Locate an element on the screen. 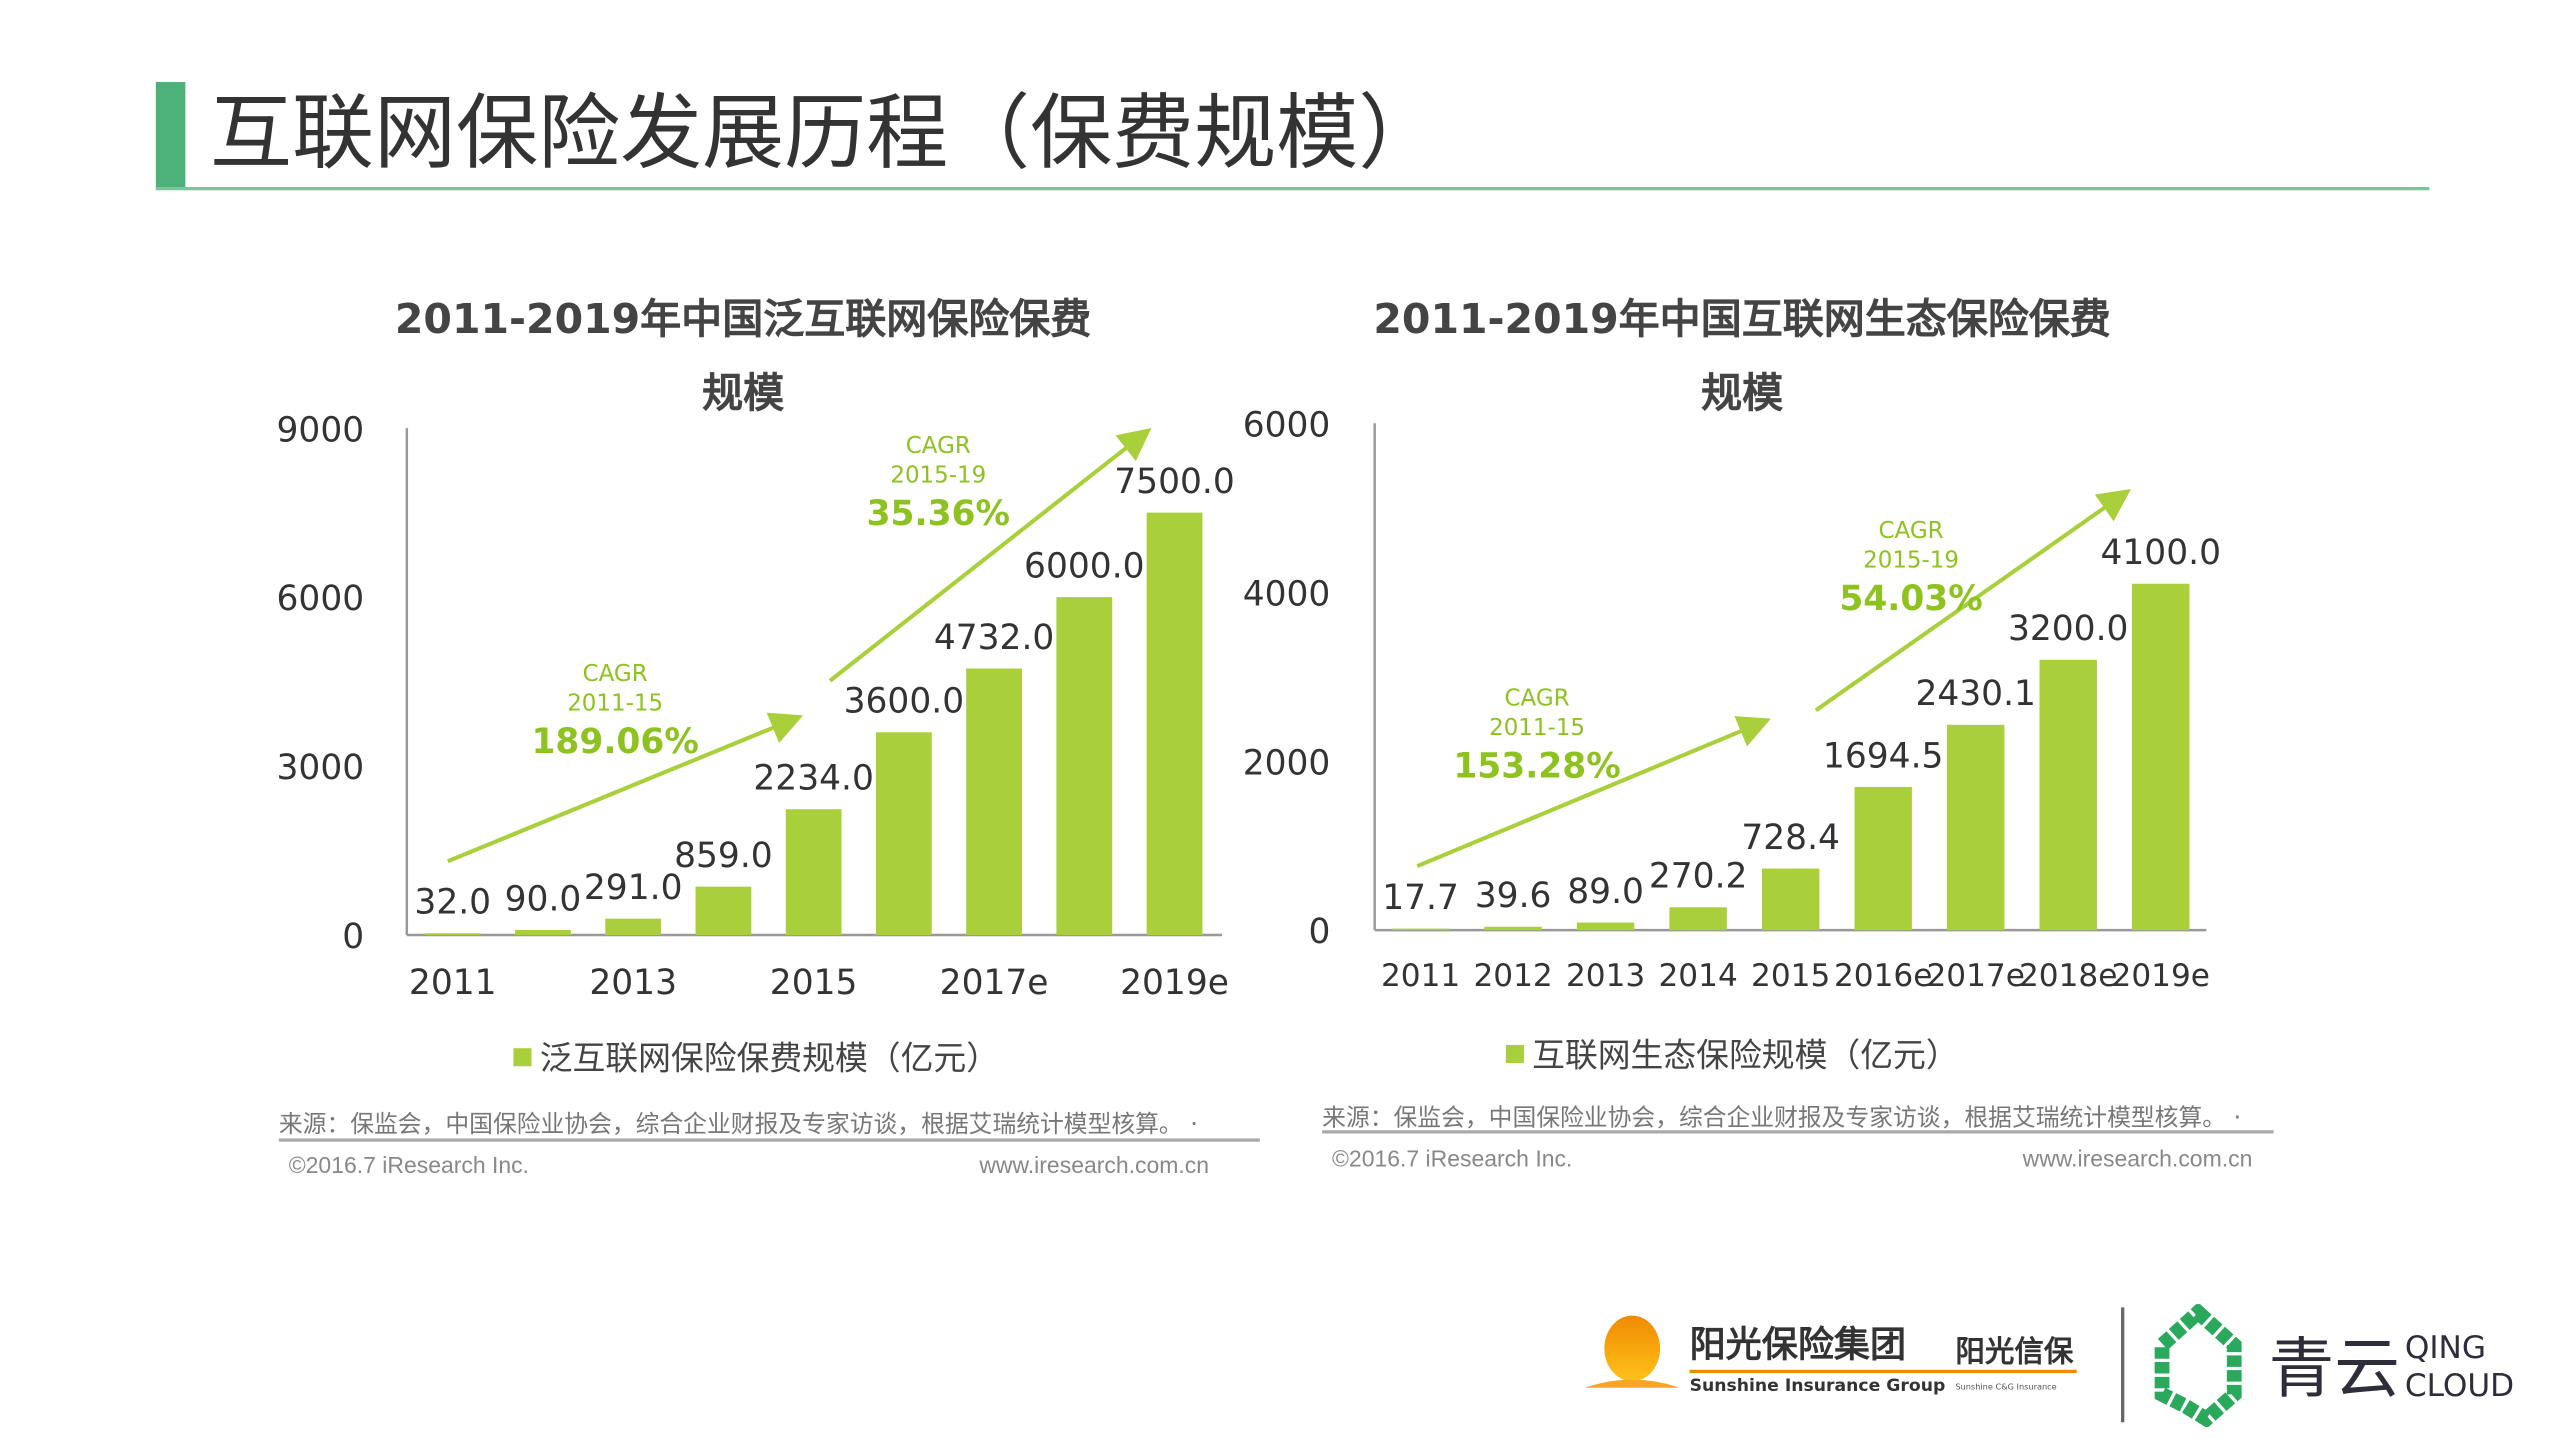 The image size is (2559, 1439). y-tick-label: 2000 is located at coordinates (1287, 763).